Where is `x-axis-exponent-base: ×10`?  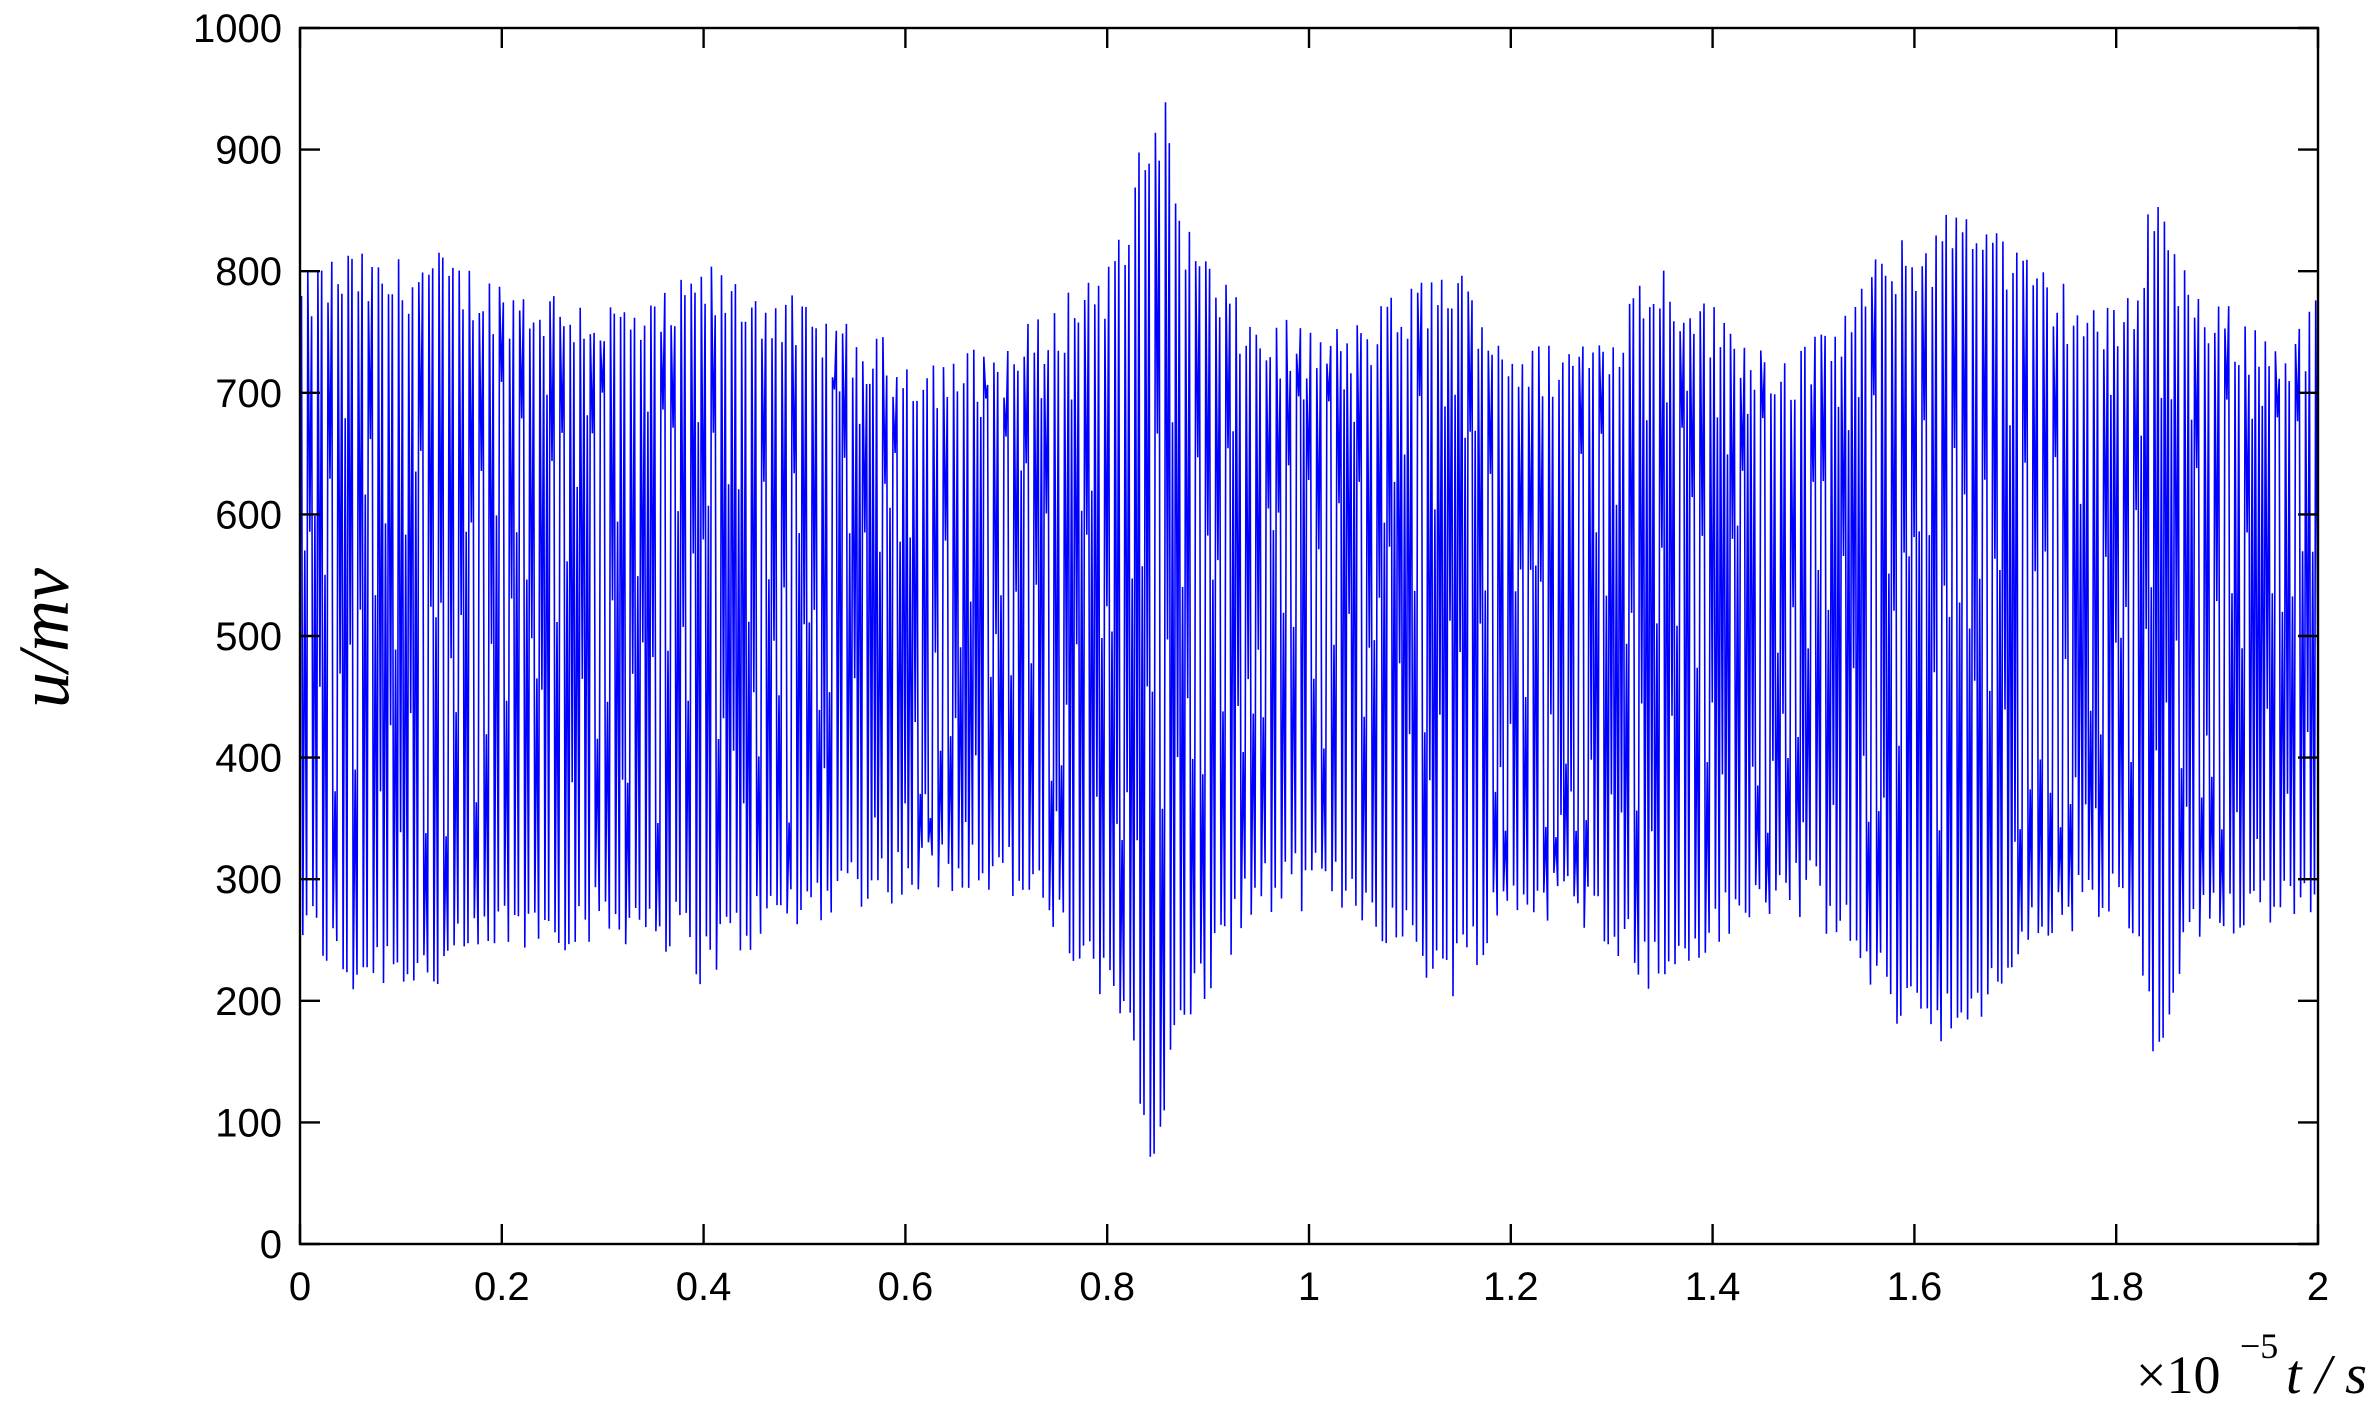 x-axis-exponent-base: ×10 is located at coordinates (2178, 1375).